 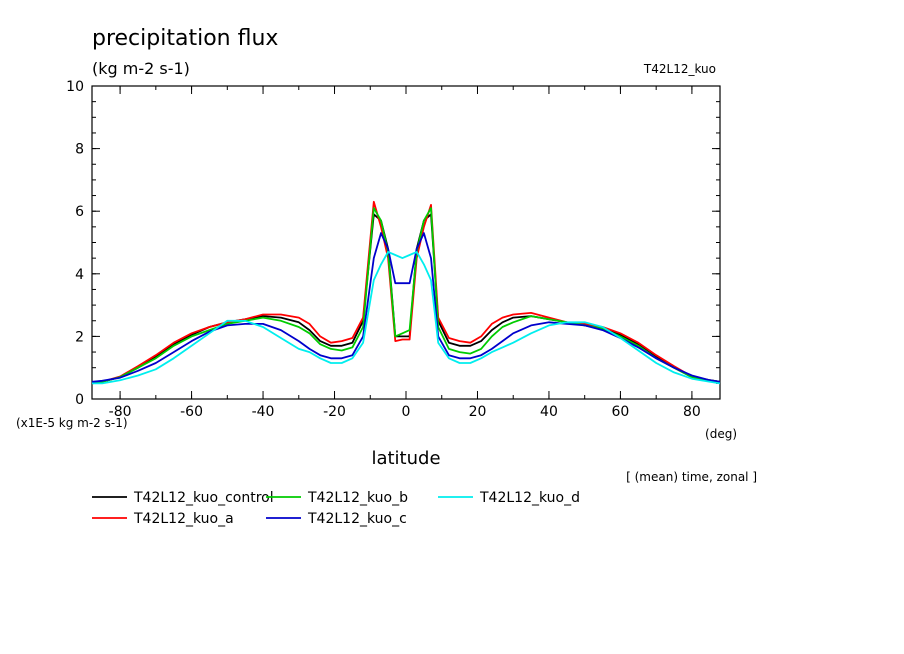 What do you see at coordinates (79, 275) in the screenshot?
I see `y-tick-label: 4` at bounding box center [79, 275].